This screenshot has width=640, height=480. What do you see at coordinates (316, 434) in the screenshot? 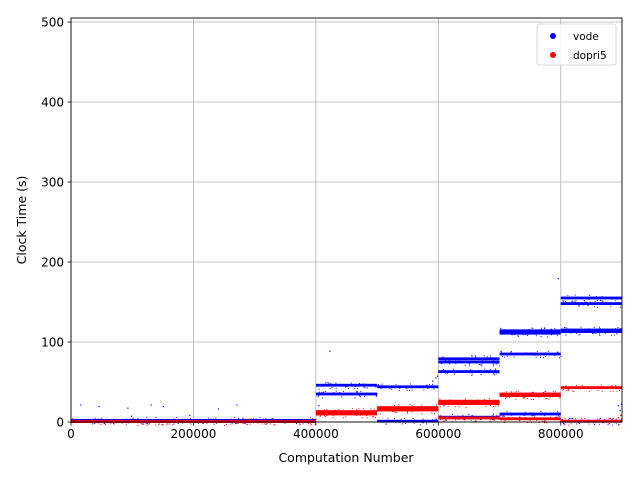
I see `x-tick-label: 400000` at bounding box center [316, 434].